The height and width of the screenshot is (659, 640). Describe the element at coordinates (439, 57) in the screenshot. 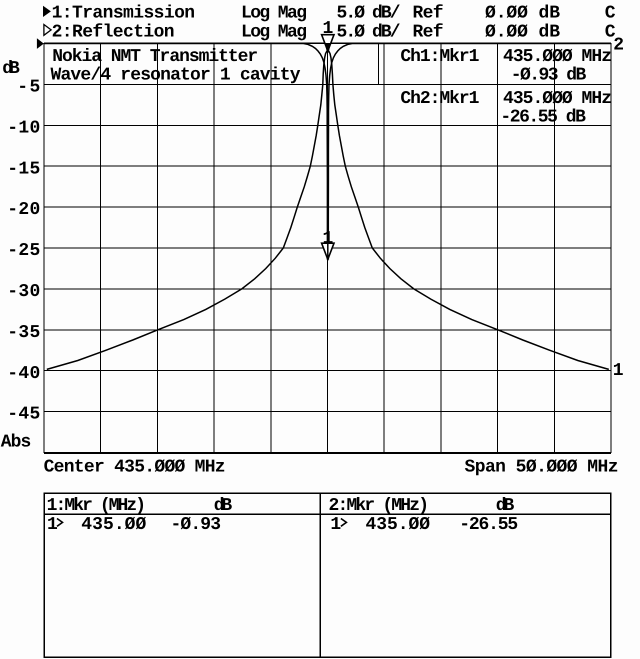

I see `svg-text: Ch1:Mkr1` at that location.